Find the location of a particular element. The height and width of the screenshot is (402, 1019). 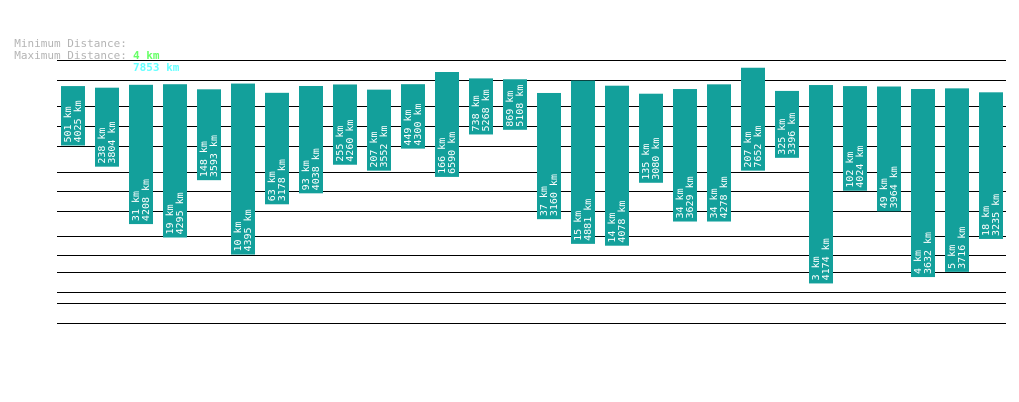

minimum-distance-value: 4 km is located at coordinates (146, 55).